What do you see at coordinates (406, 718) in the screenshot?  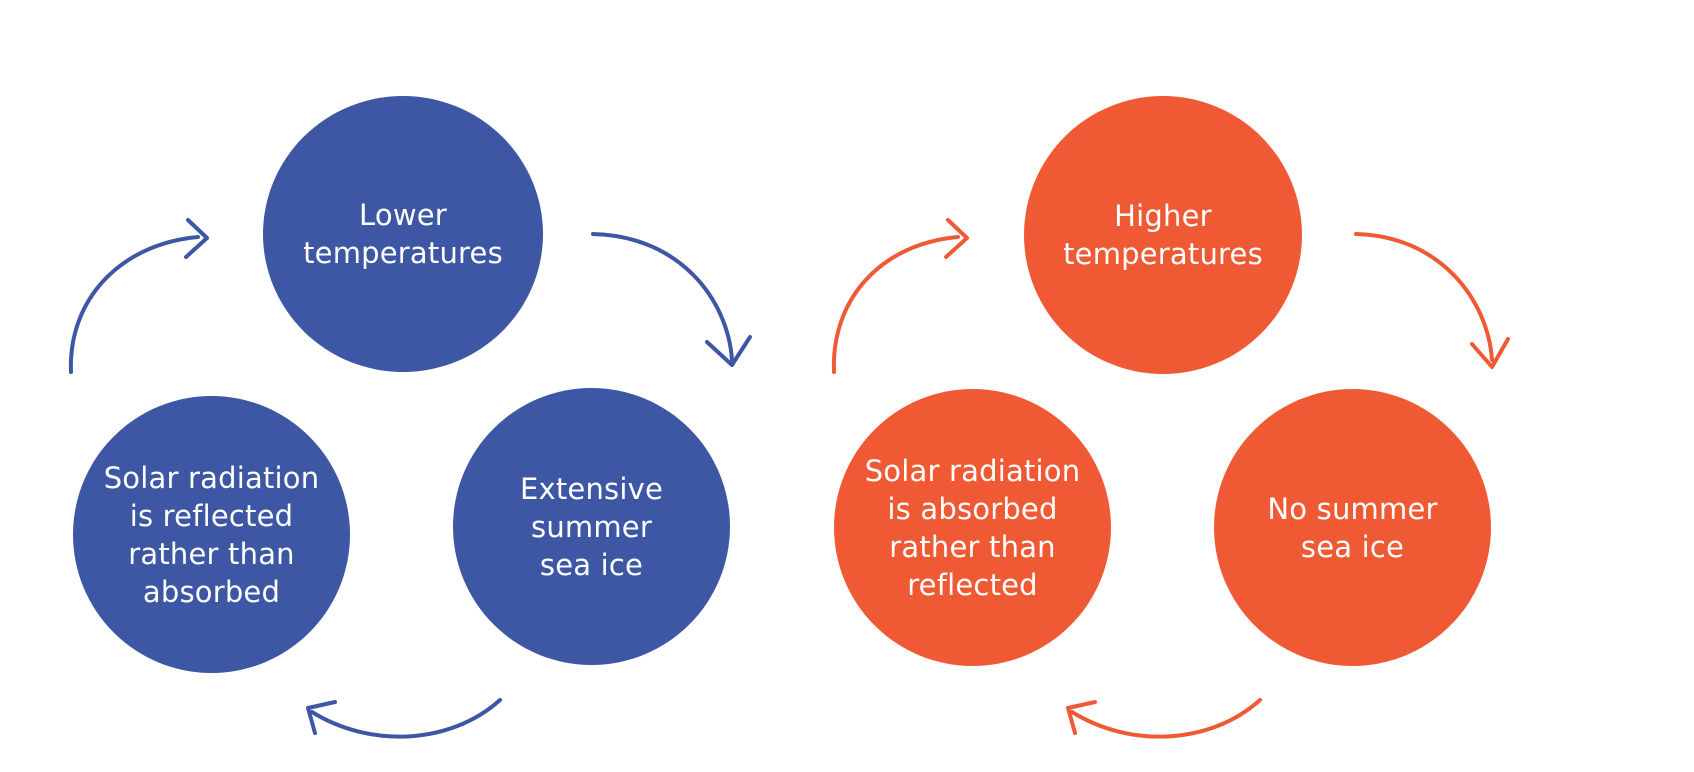 I see `cold-arrow-right-to-left` at bounding box center [406, 718].